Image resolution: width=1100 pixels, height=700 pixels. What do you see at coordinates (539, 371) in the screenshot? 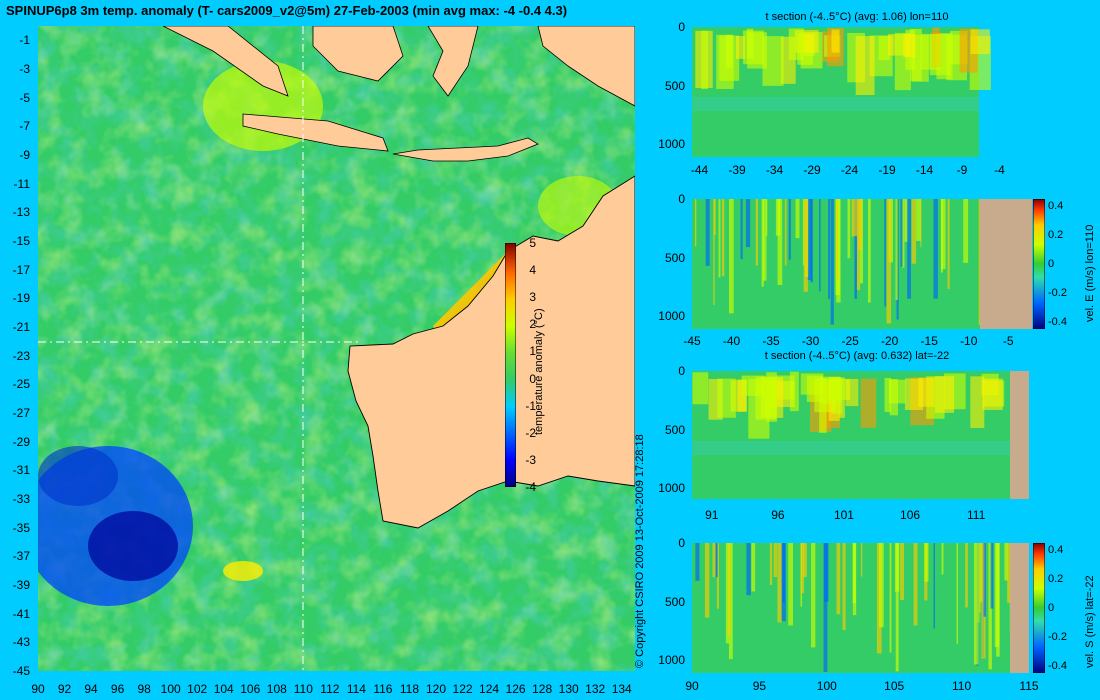
I see `map-colorbar-label: temperature anomaly (°C)` at bounding box center [539, 371].